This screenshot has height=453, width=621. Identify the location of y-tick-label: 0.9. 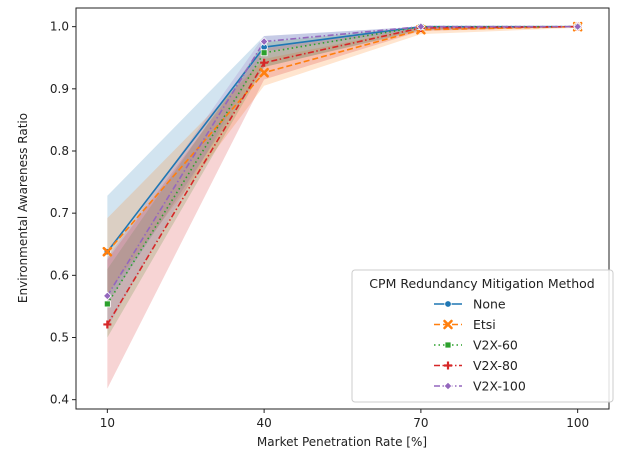
(59, 89).